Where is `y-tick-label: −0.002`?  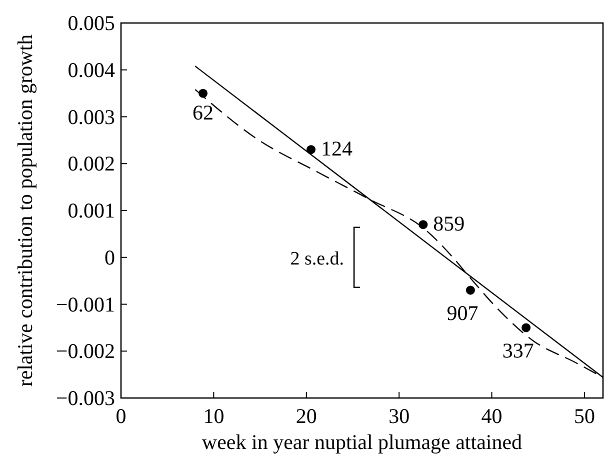
y-tick-label: −0.002 is located at coordinates (85, 351).